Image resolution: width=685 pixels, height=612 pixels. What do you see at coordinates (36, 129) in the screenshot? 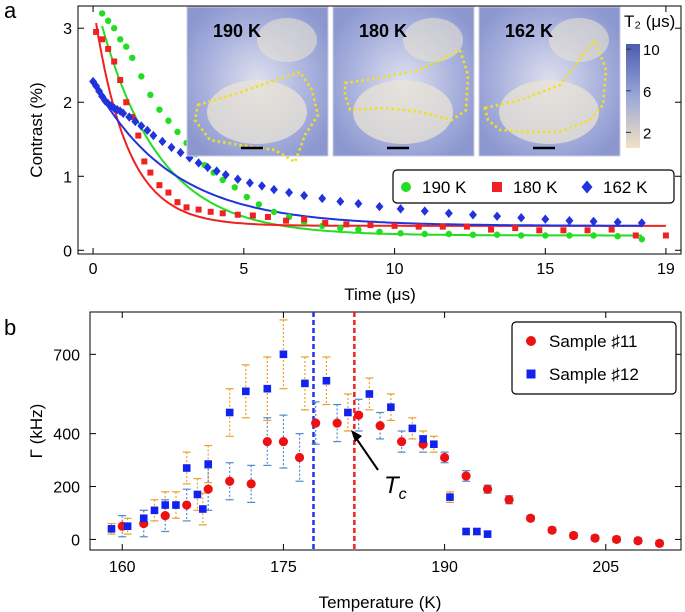
I see `panel-a-ylabel: Contrast (%)` at bounding box center [36, 129].